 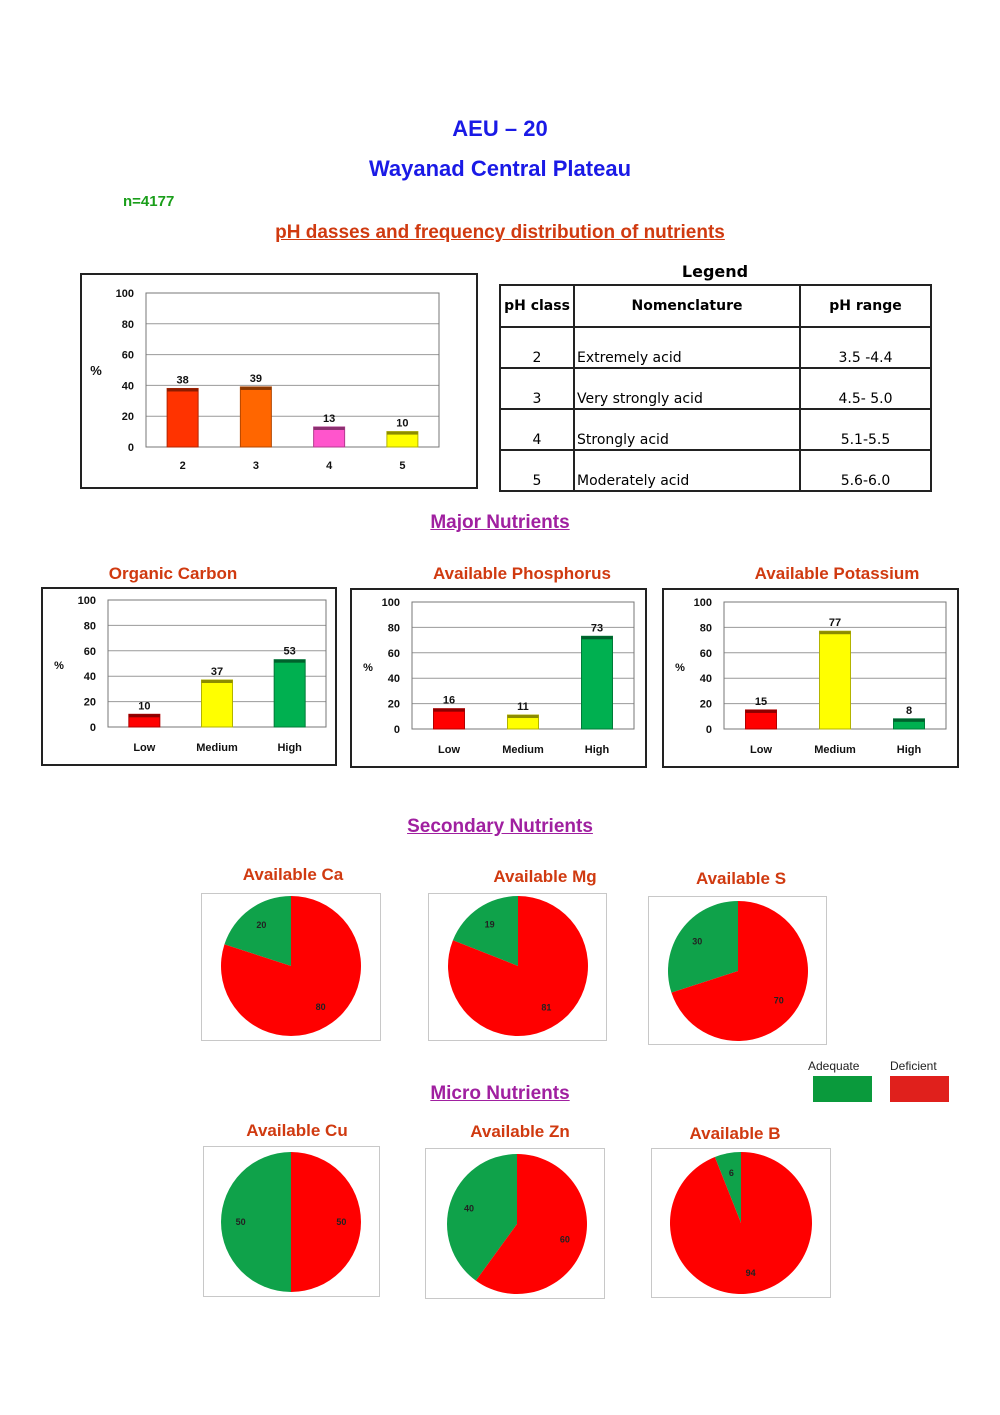 What do you see at coordinates (687, 347) in the screenshot?
I see `legend-cell-name: Extremely acid` at bounding box center [687, 347].